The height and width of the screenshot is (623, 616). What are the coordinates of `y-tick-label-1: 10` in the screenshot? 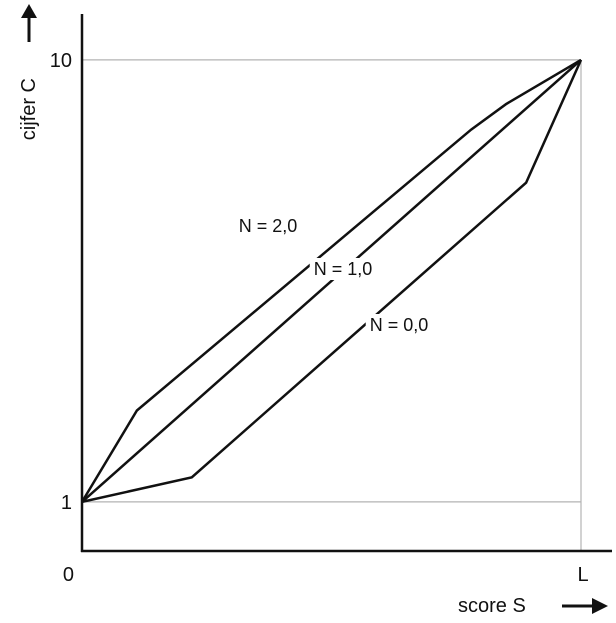 It's located at (61, 61).